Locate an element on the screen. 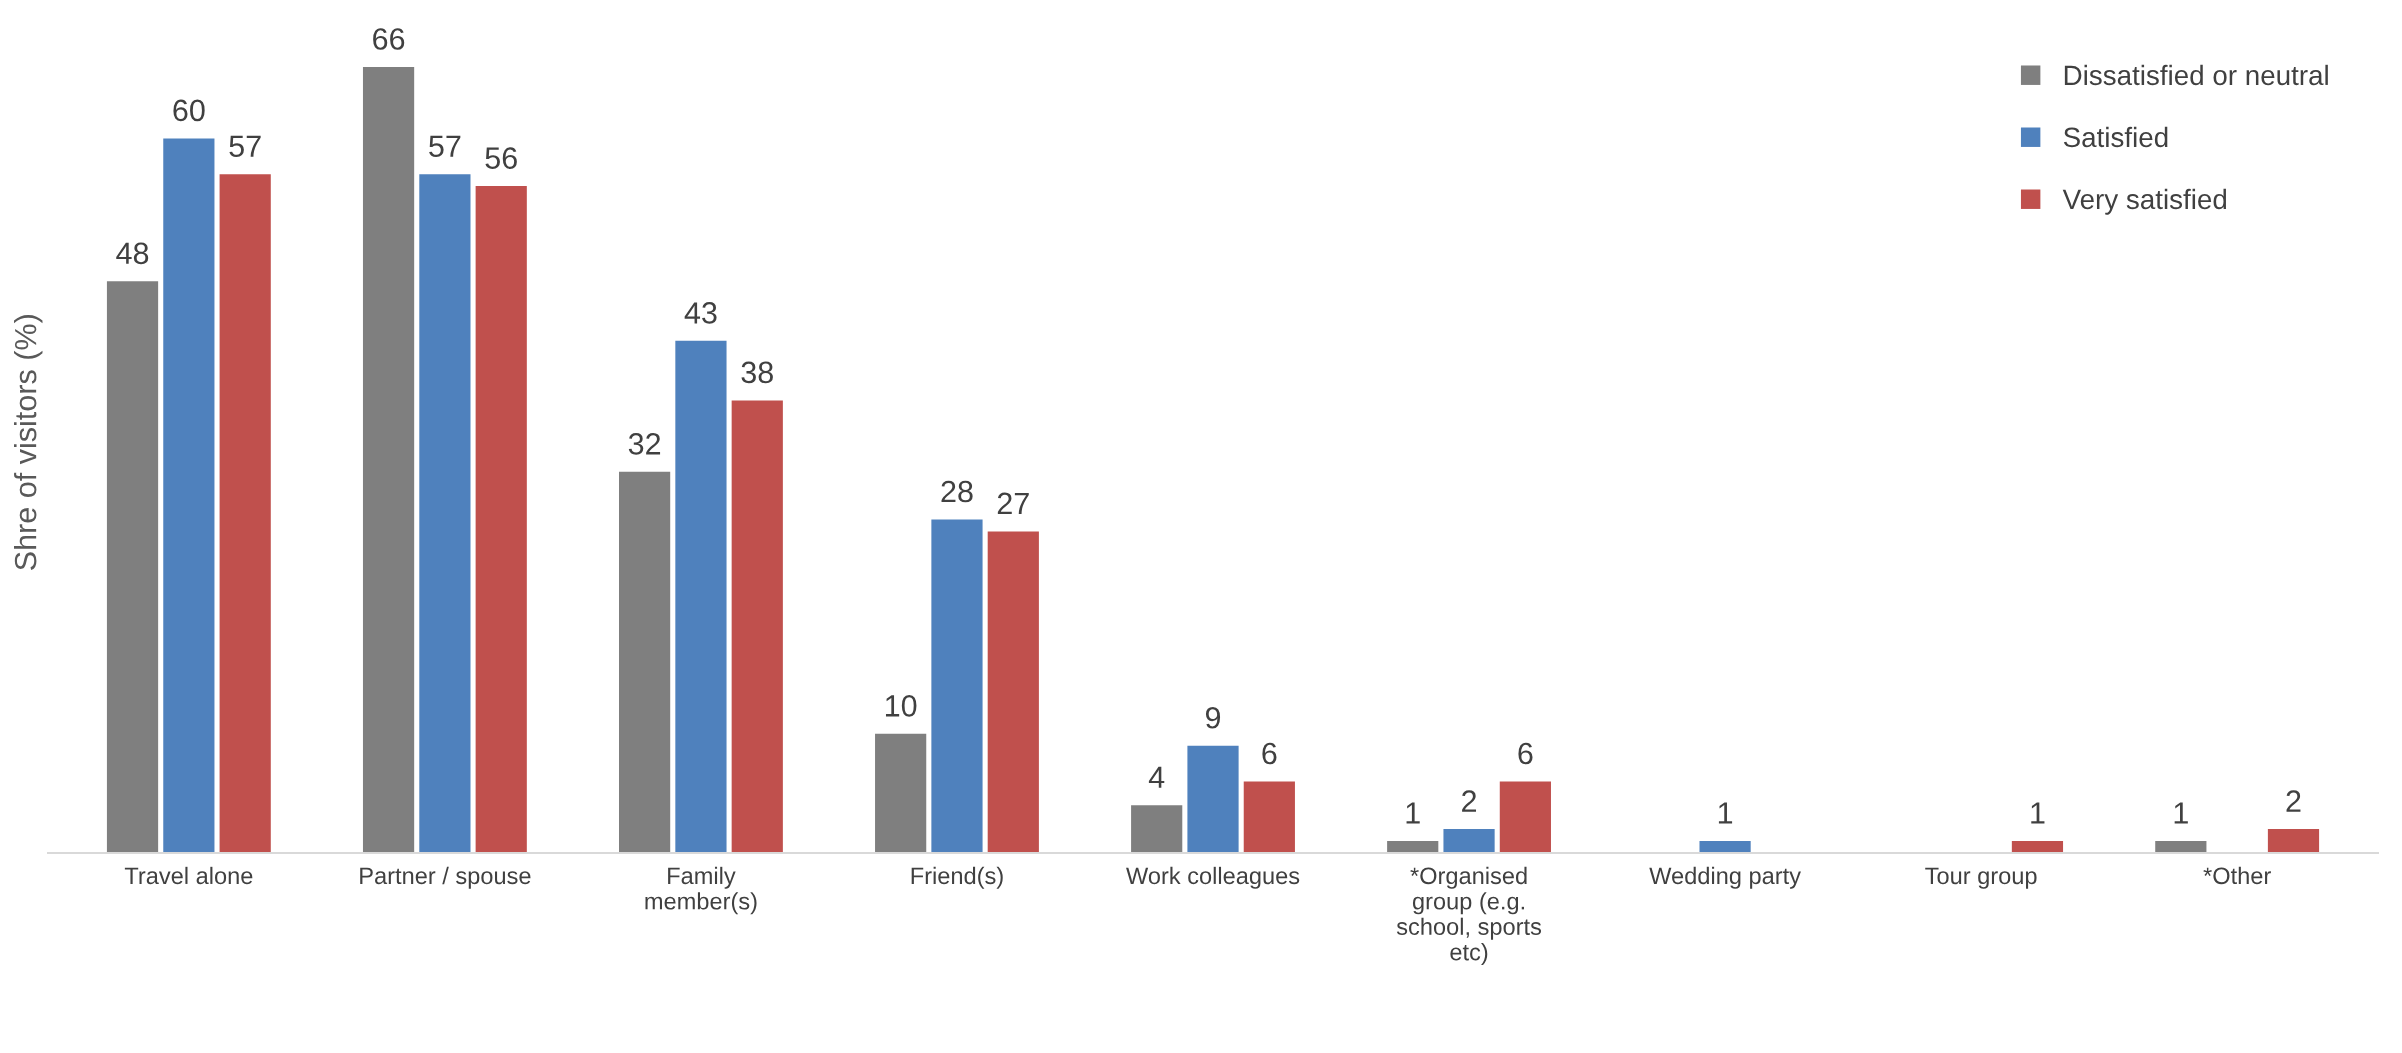  x-tick-label: Travel alone is located at coordinates (188, 875).